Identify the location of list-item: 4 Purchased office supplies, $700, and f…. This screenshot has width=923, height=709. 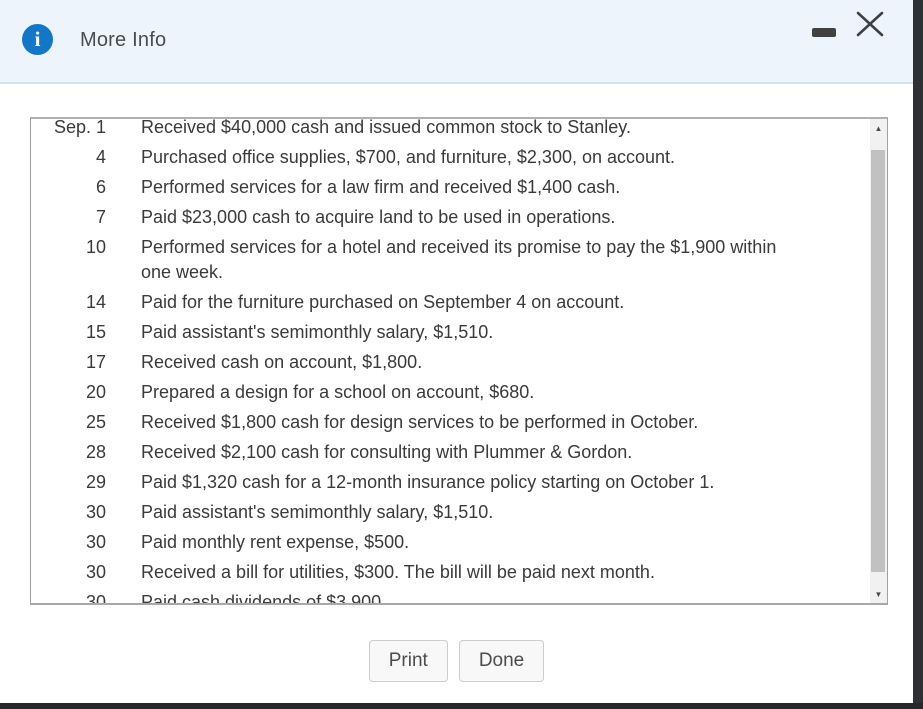
(451, 157).